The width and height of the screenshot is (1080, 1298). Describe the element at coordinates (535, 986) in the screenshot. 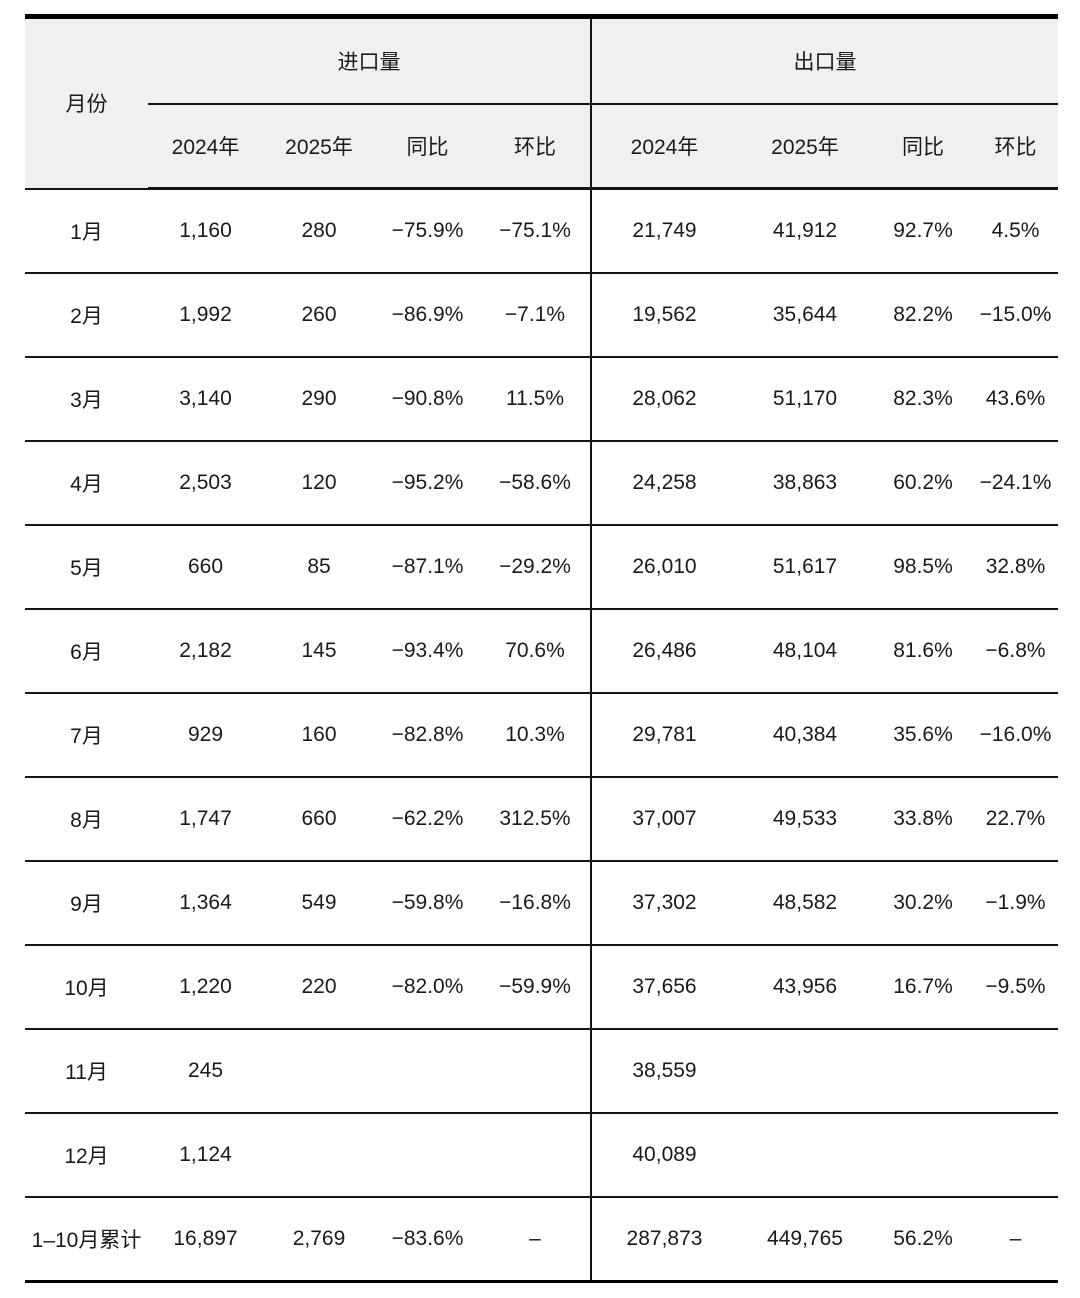

I see `value-cell: −59.9%` at that location.